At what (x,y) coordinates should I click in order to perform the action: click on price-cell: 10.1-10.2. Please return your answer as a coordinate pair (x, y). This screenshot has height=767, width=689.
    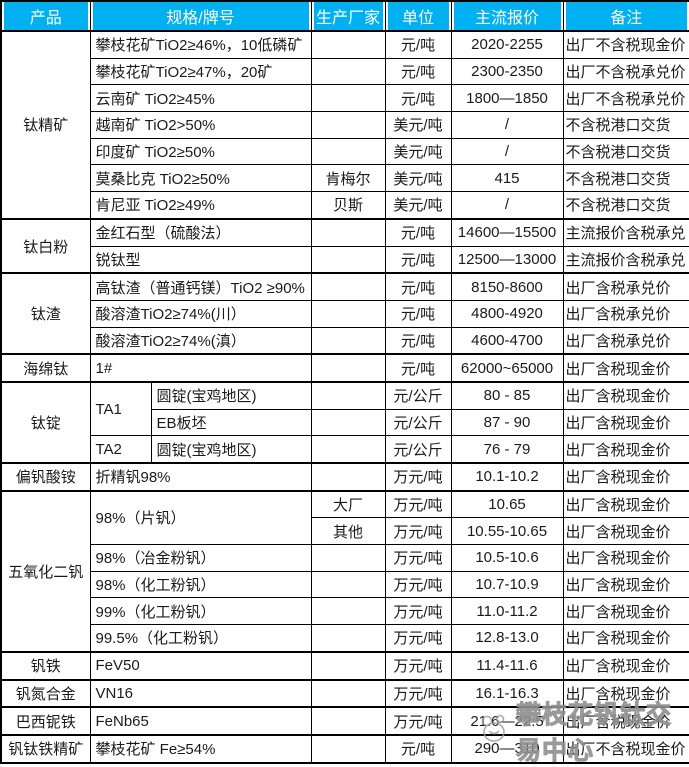
    Looking at the image, I should click on (507, 477).